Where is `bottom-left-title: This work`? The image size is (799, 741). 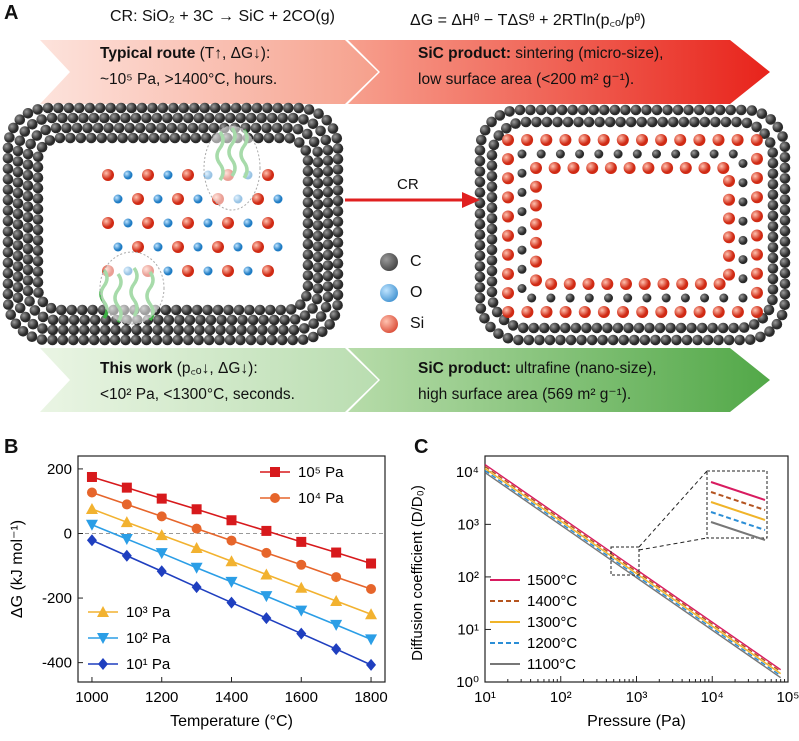
bottom-left-title: This work is located at coordinates (136, 368).